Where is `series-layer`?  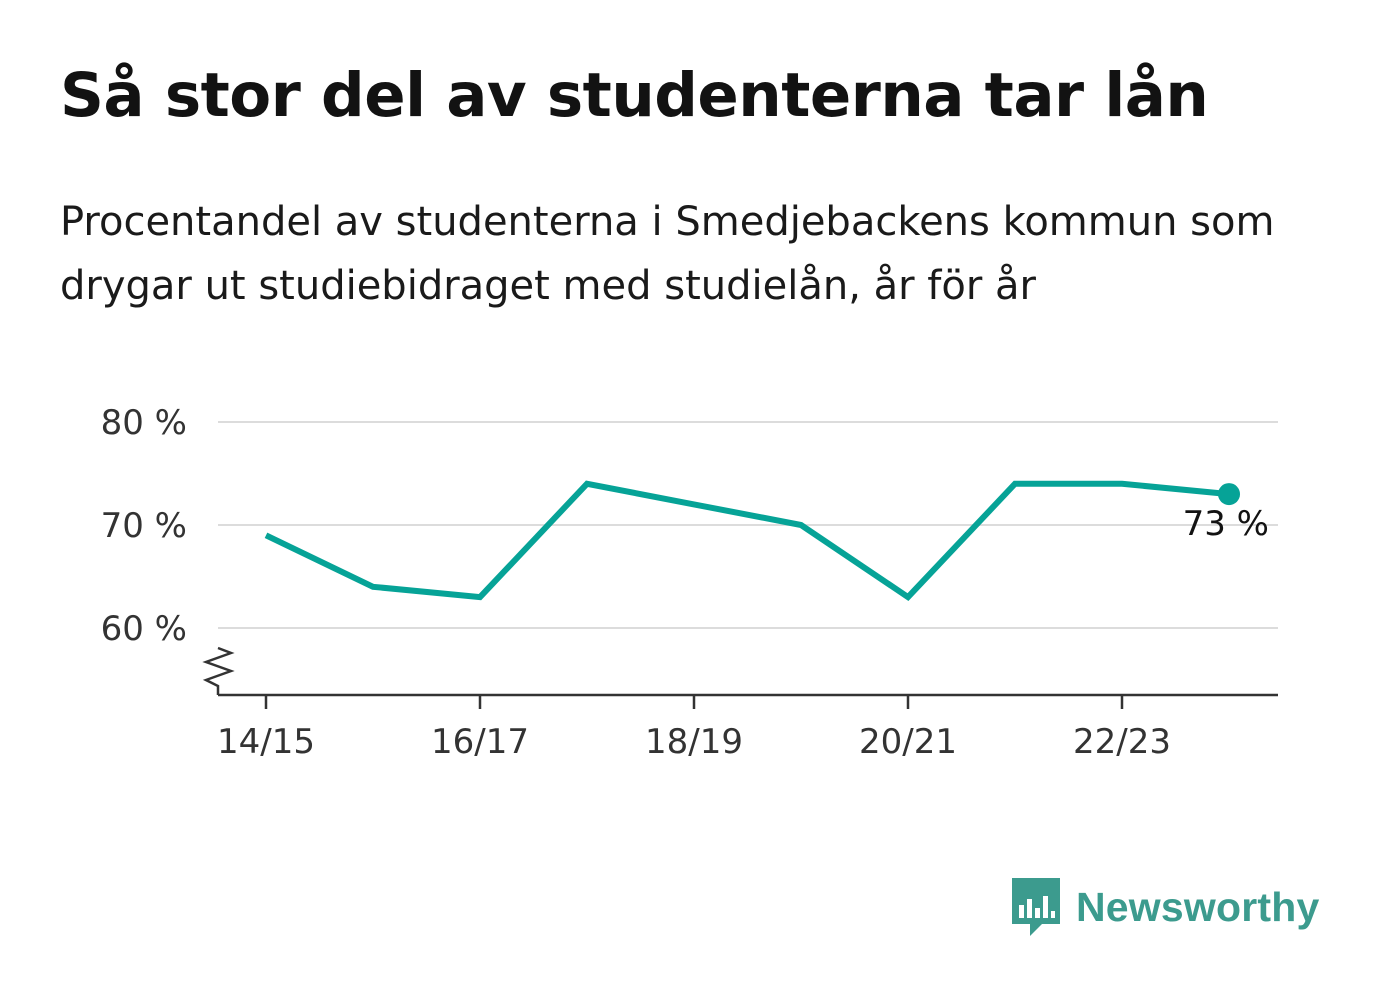
series-layer is located at coordinates (752, 541).